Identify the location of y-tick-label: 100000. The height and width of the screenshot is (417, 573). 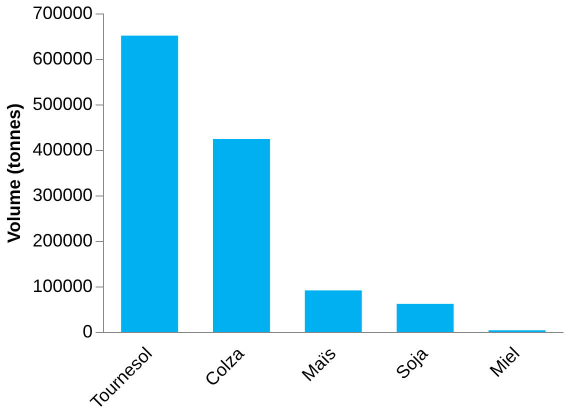
(62, 286).